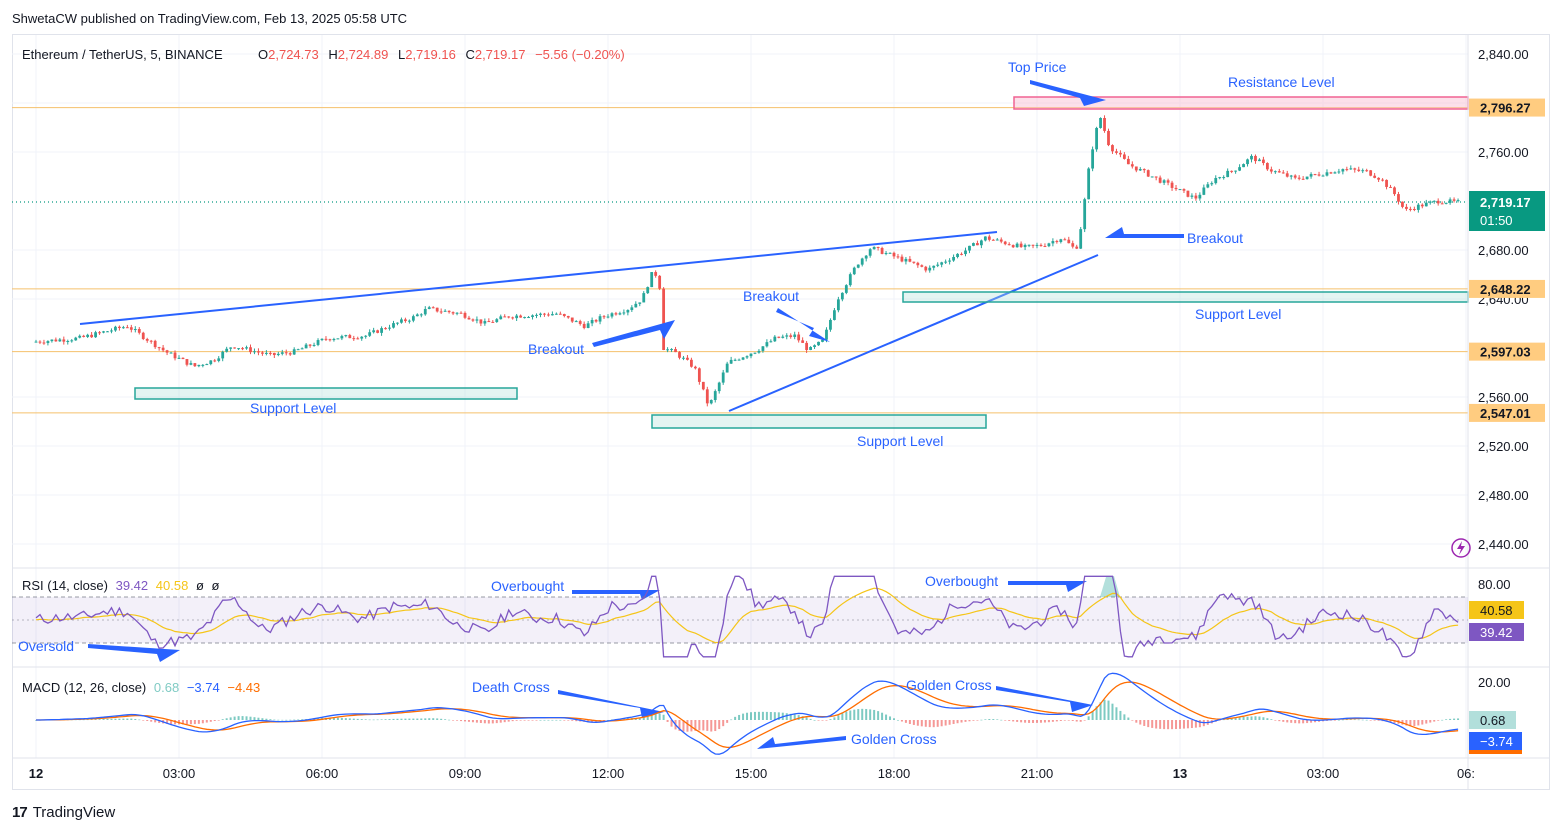  Describe the element at coordinates (1496, 741) in the screenshot. I see `macd-badge: −3.74` at that location.